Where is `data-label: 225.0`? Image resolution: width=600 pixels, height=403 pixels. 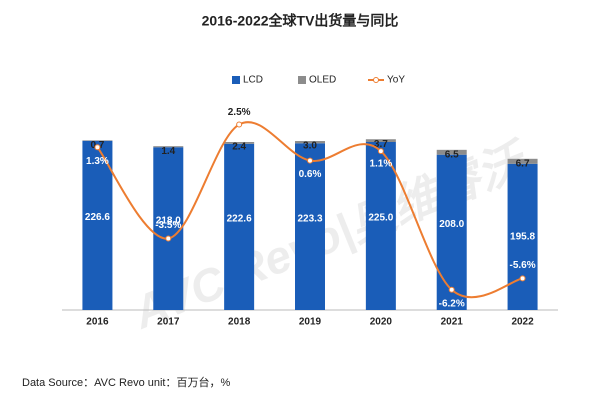
data-label: 225.0 is located at coordinates (380, 218).